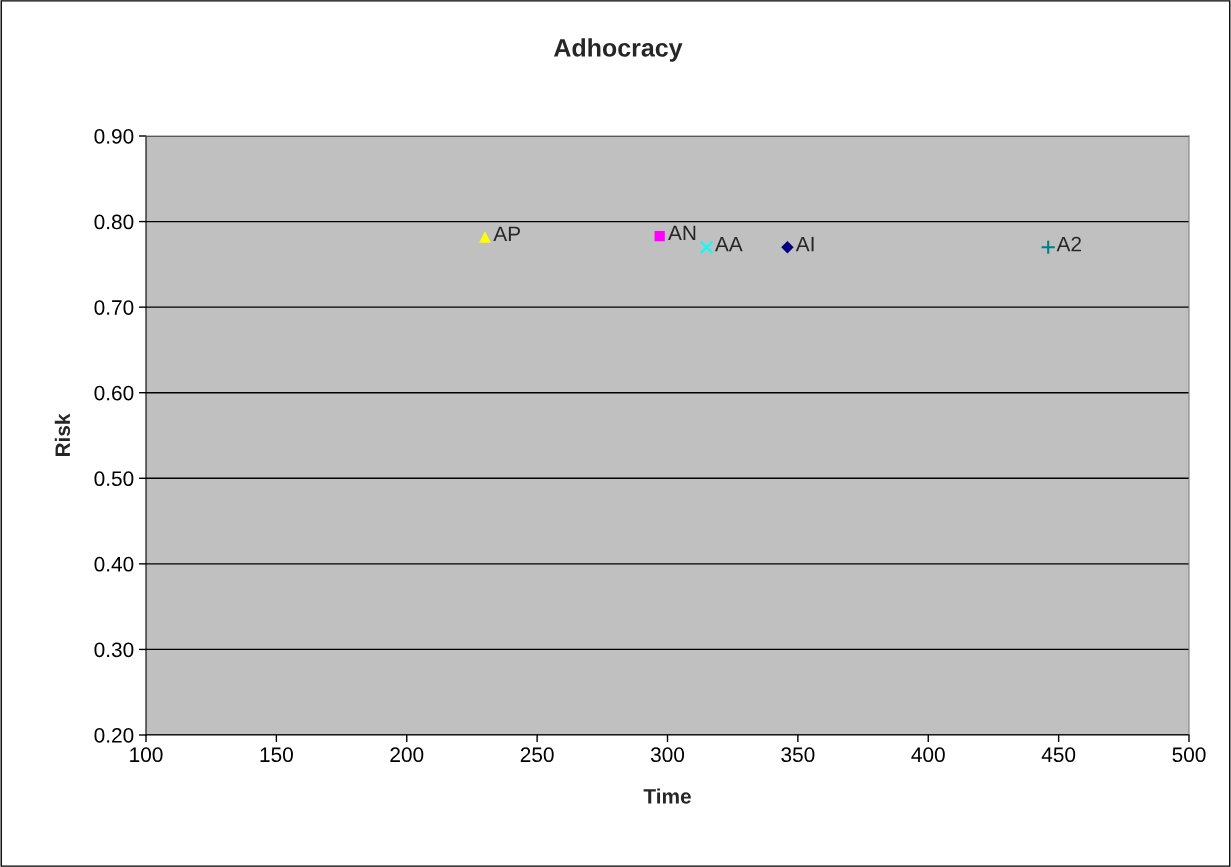  Describe the element at coordinates (928, 755) in the screenshot. I see `x-tick-label: 400` at that location.